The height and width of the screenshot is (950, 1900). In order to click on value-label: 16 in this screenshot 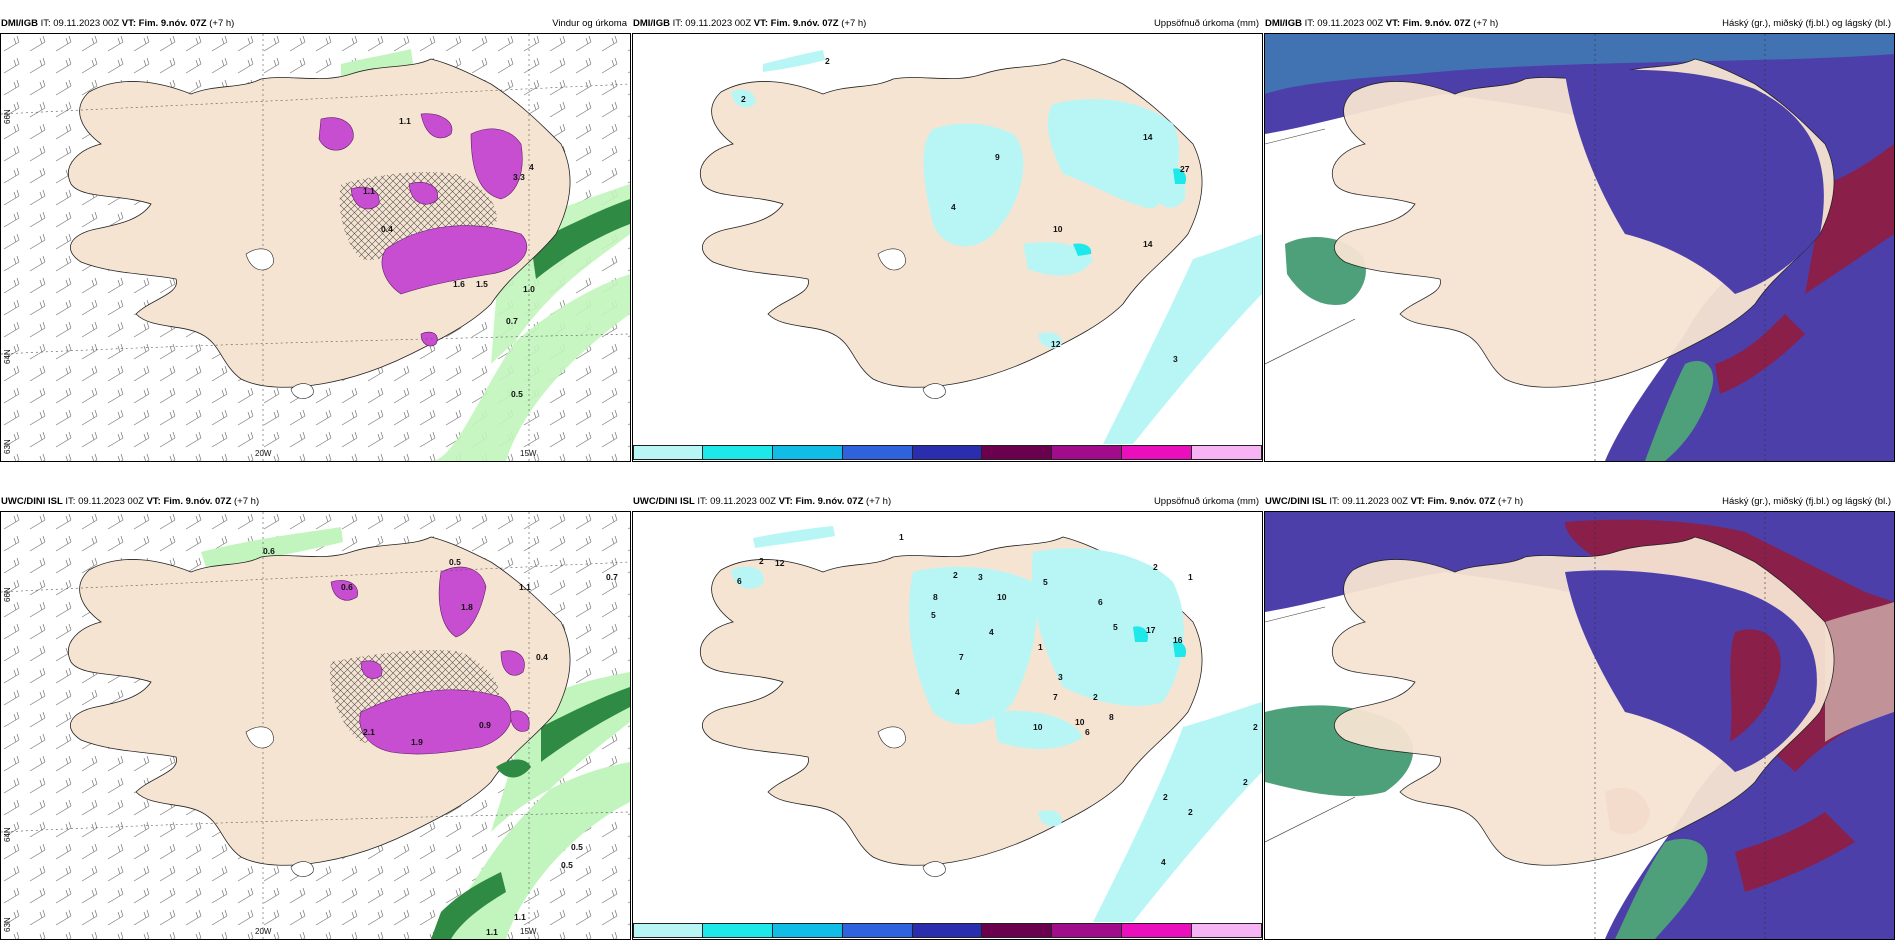, I will do `click(1178, 640)`.